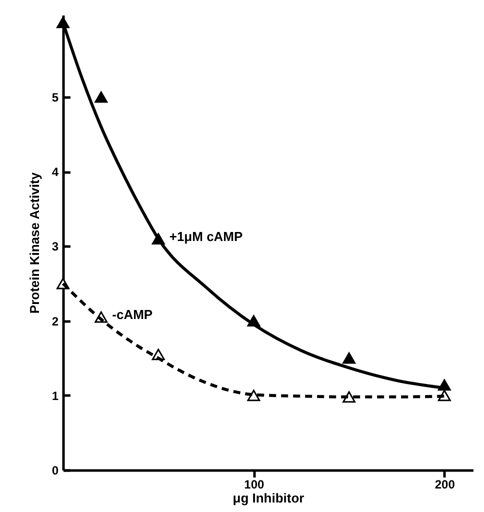 The height and width of the screenshot is (512, 484). What do you see at coordinates (55, 247) in the screenshot?
I see `y-tick-label: 3` at bounding box center [55, 247].